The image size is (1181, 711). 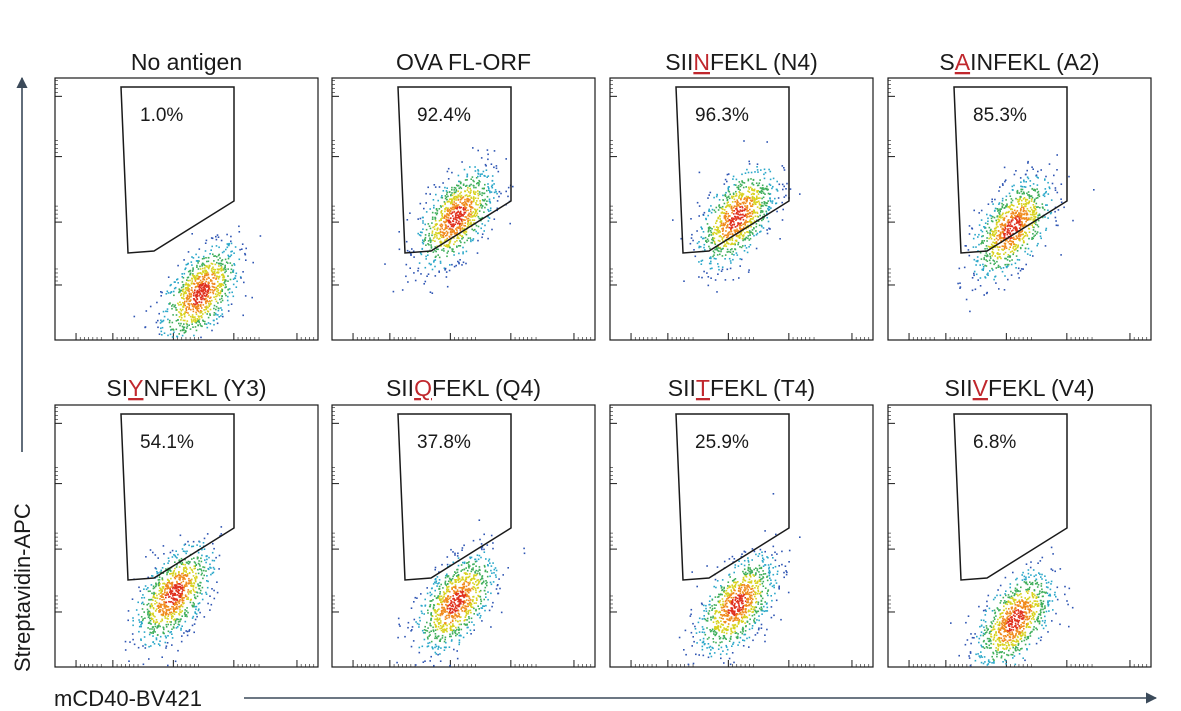 I want to click on gate-polygon, so click(x=1010, y=170).